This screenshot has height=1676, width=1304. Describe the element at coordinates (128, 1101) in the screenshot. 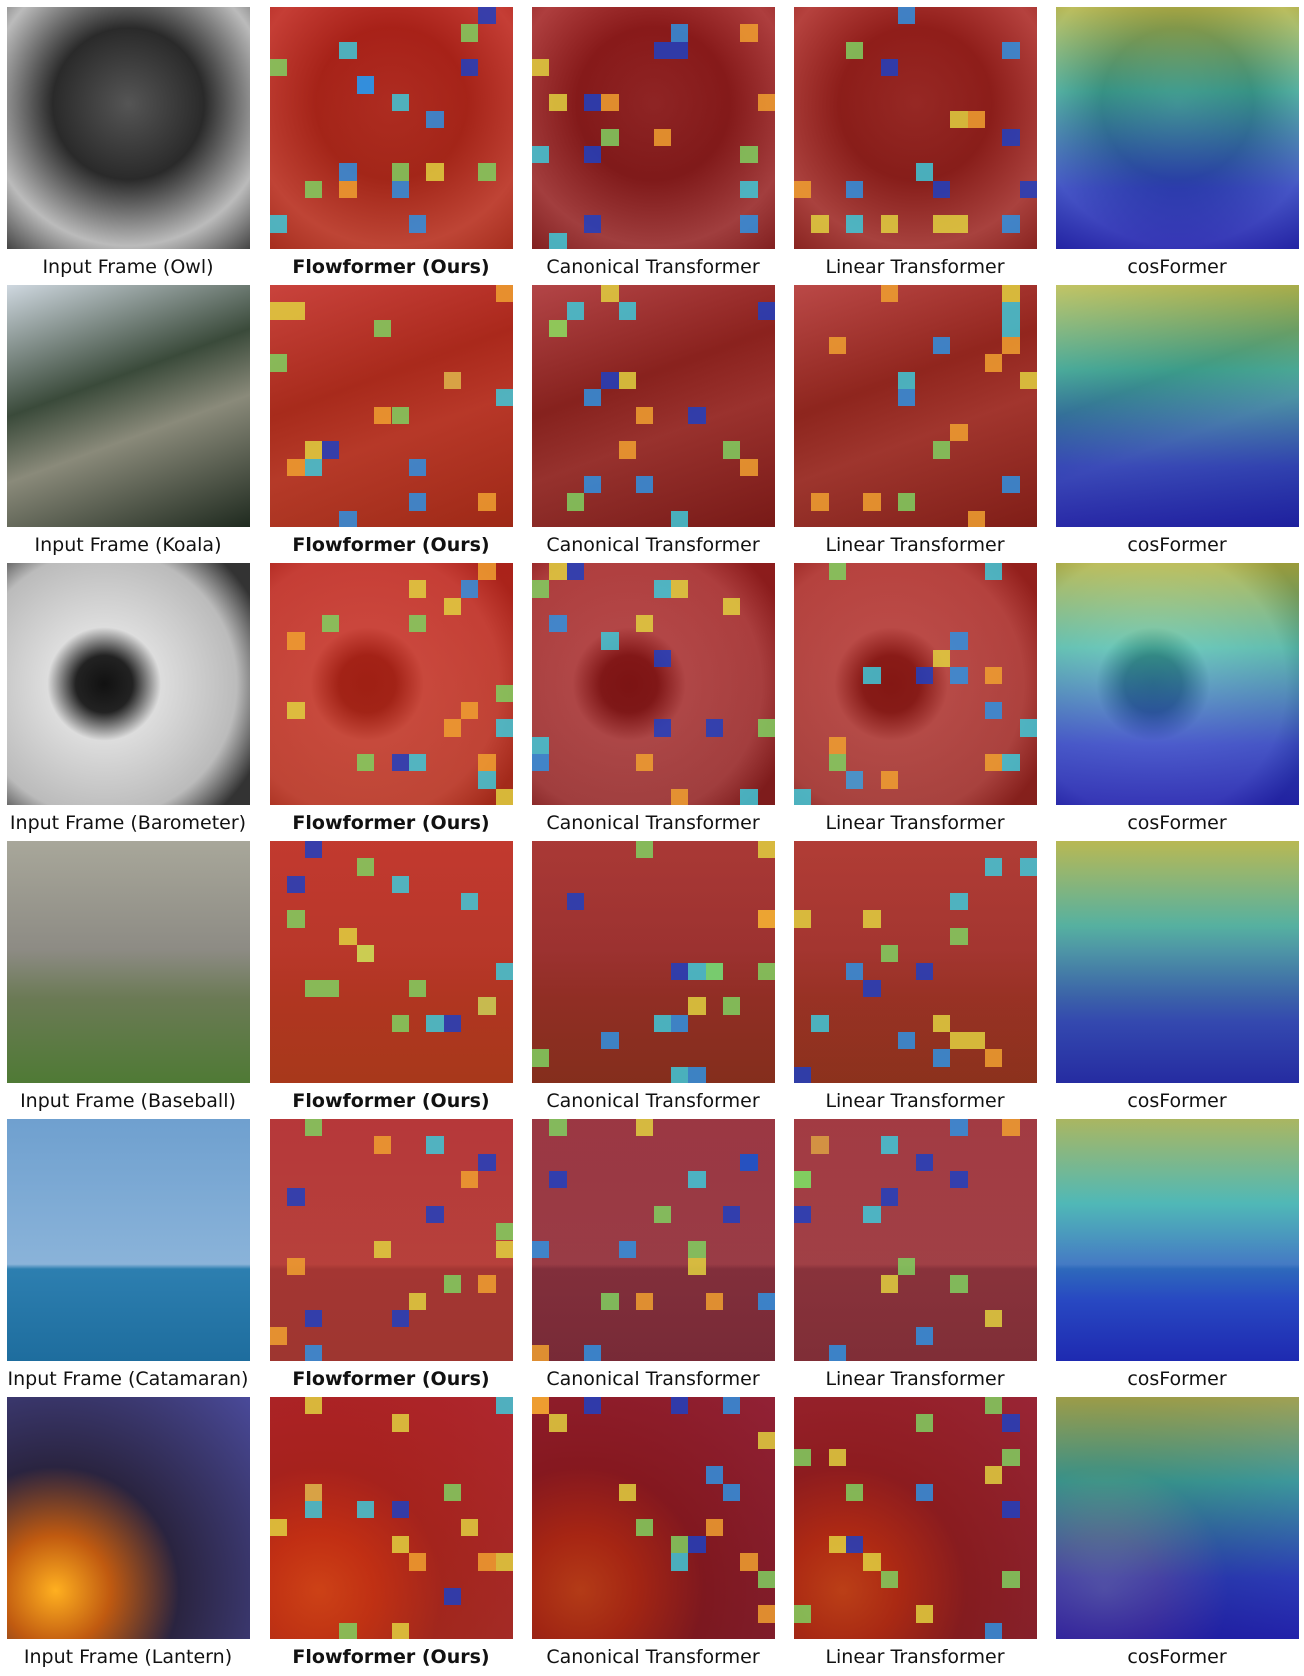

I see `caption: Input Frame (Baseball)` at that location.